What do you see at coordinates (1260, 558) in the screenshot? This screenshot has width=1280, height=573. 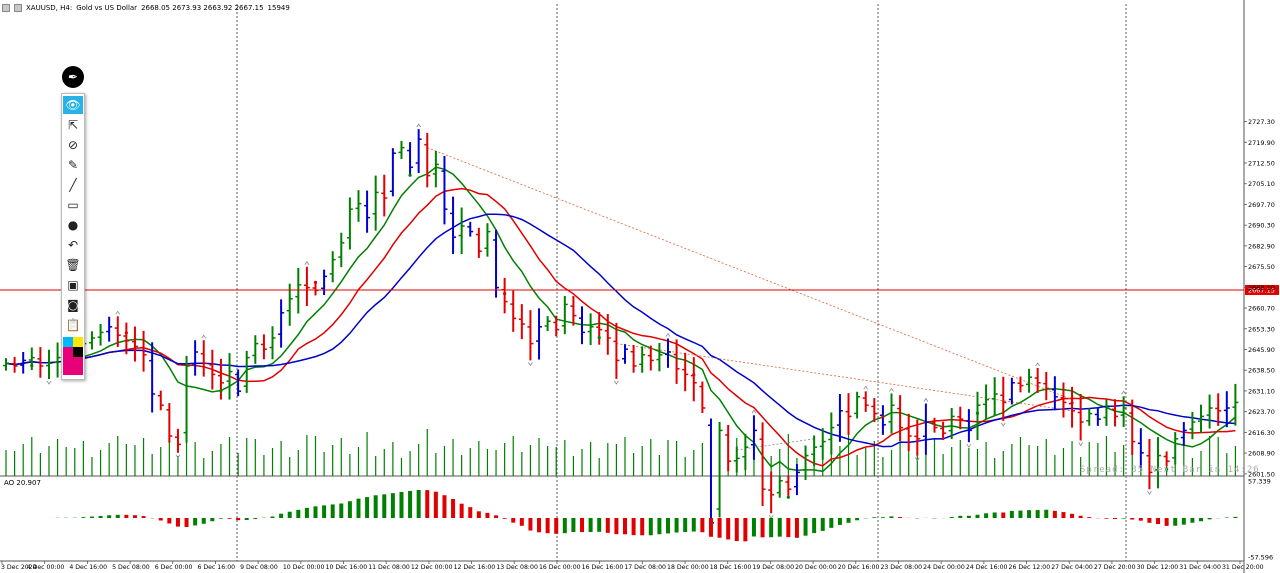 I see `ao-tick-label: -57.596` at bounding box center [1260, 558].